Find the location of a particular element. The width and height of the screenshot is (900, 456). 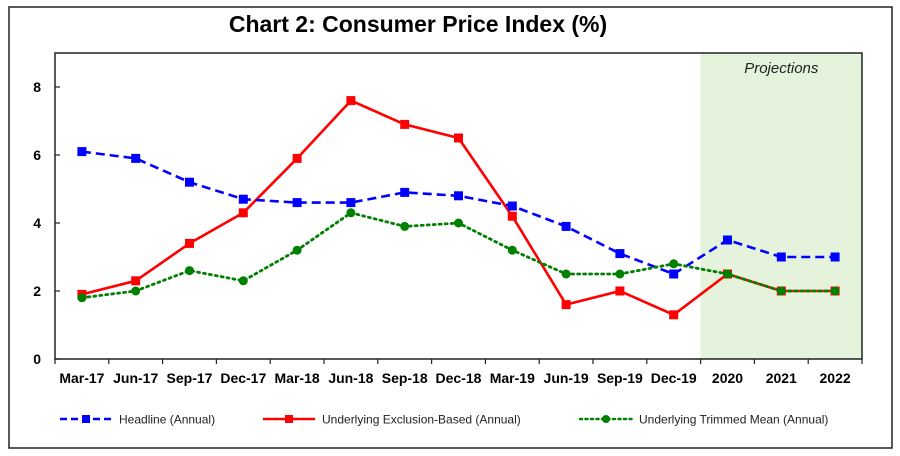

legend-label: Underlying Trimmed Mean (Annual) is located at coordinates (733, 420).